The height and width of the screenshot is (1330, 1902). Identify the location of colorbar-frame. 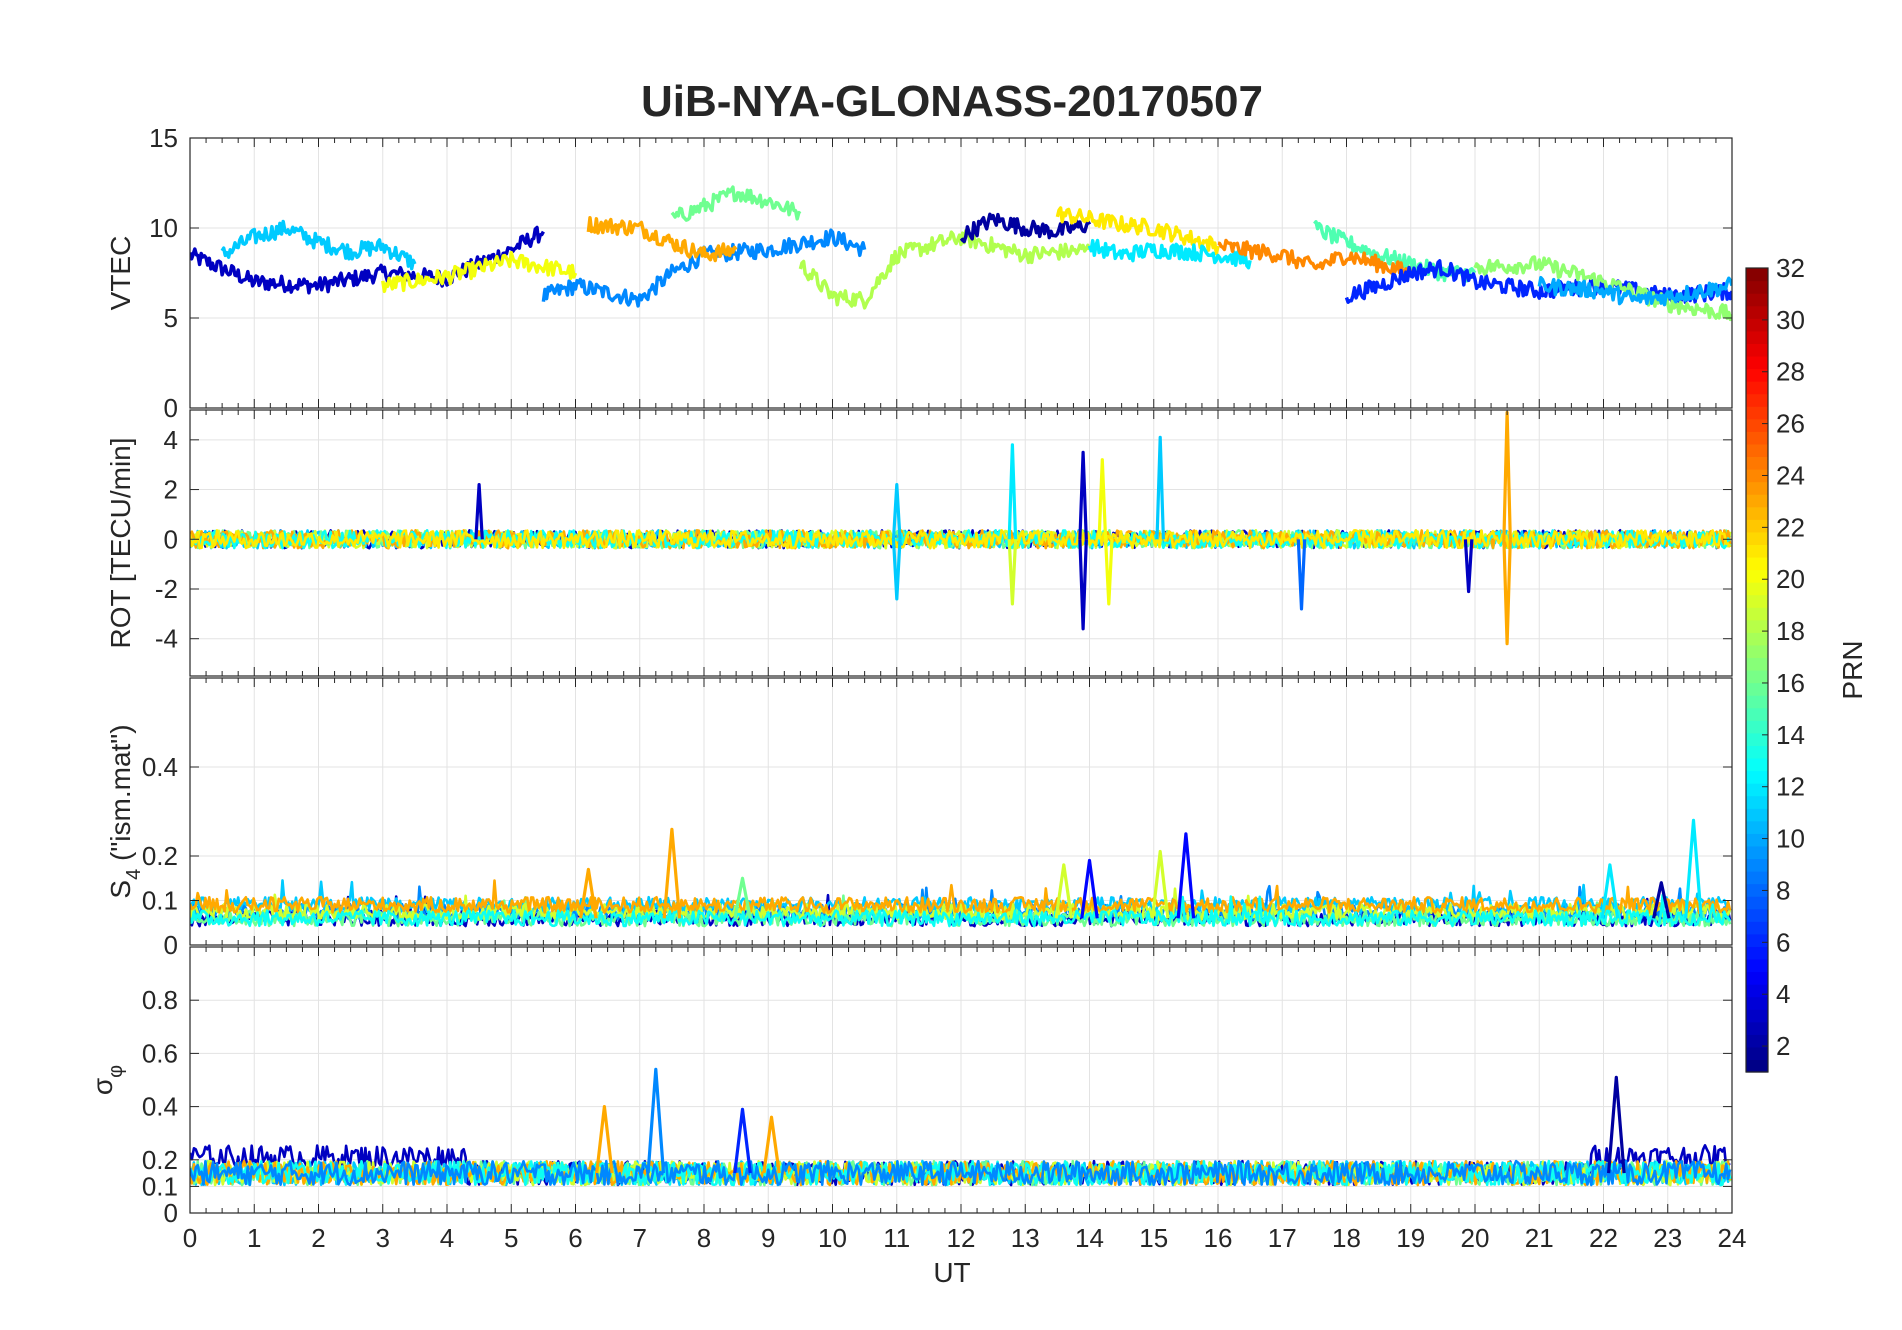
(1757, 670).